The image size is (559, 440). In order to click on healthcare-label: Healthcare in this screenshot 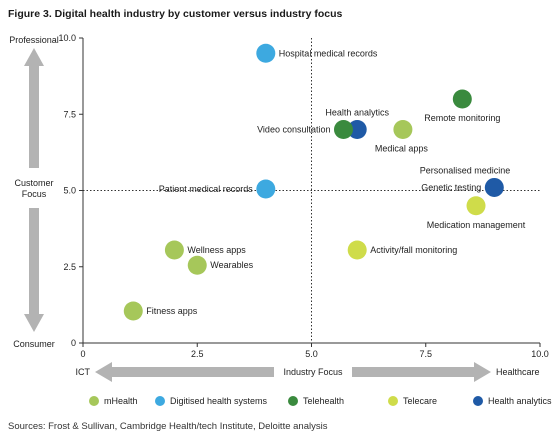, I will do `click(518, 372)`.